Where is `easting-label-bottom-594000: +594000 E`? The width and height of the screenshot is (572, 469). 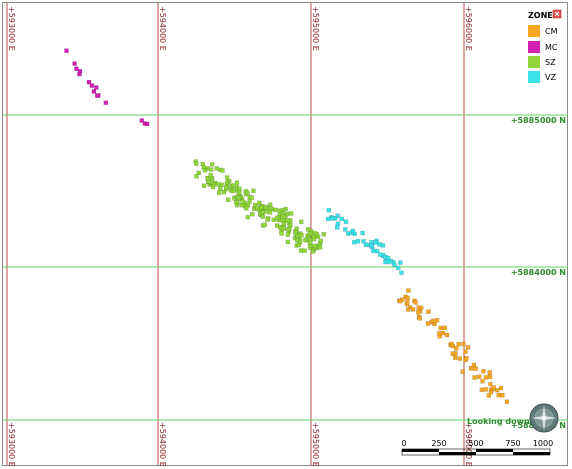
easting-label-bottom-594000: +594000 E is located at coordinates (162, 444).